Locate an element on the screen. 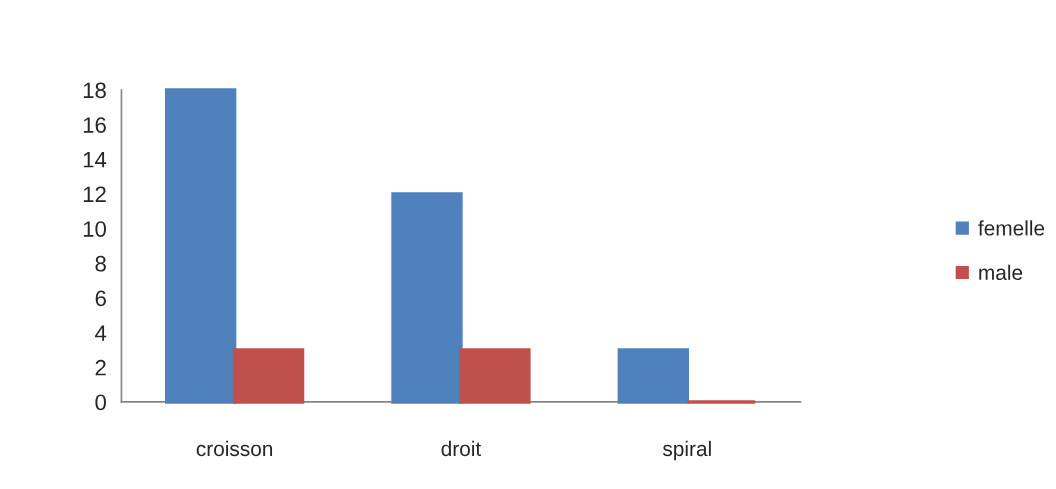  y-tick-label: 0 is located at coordinates (100, 402).